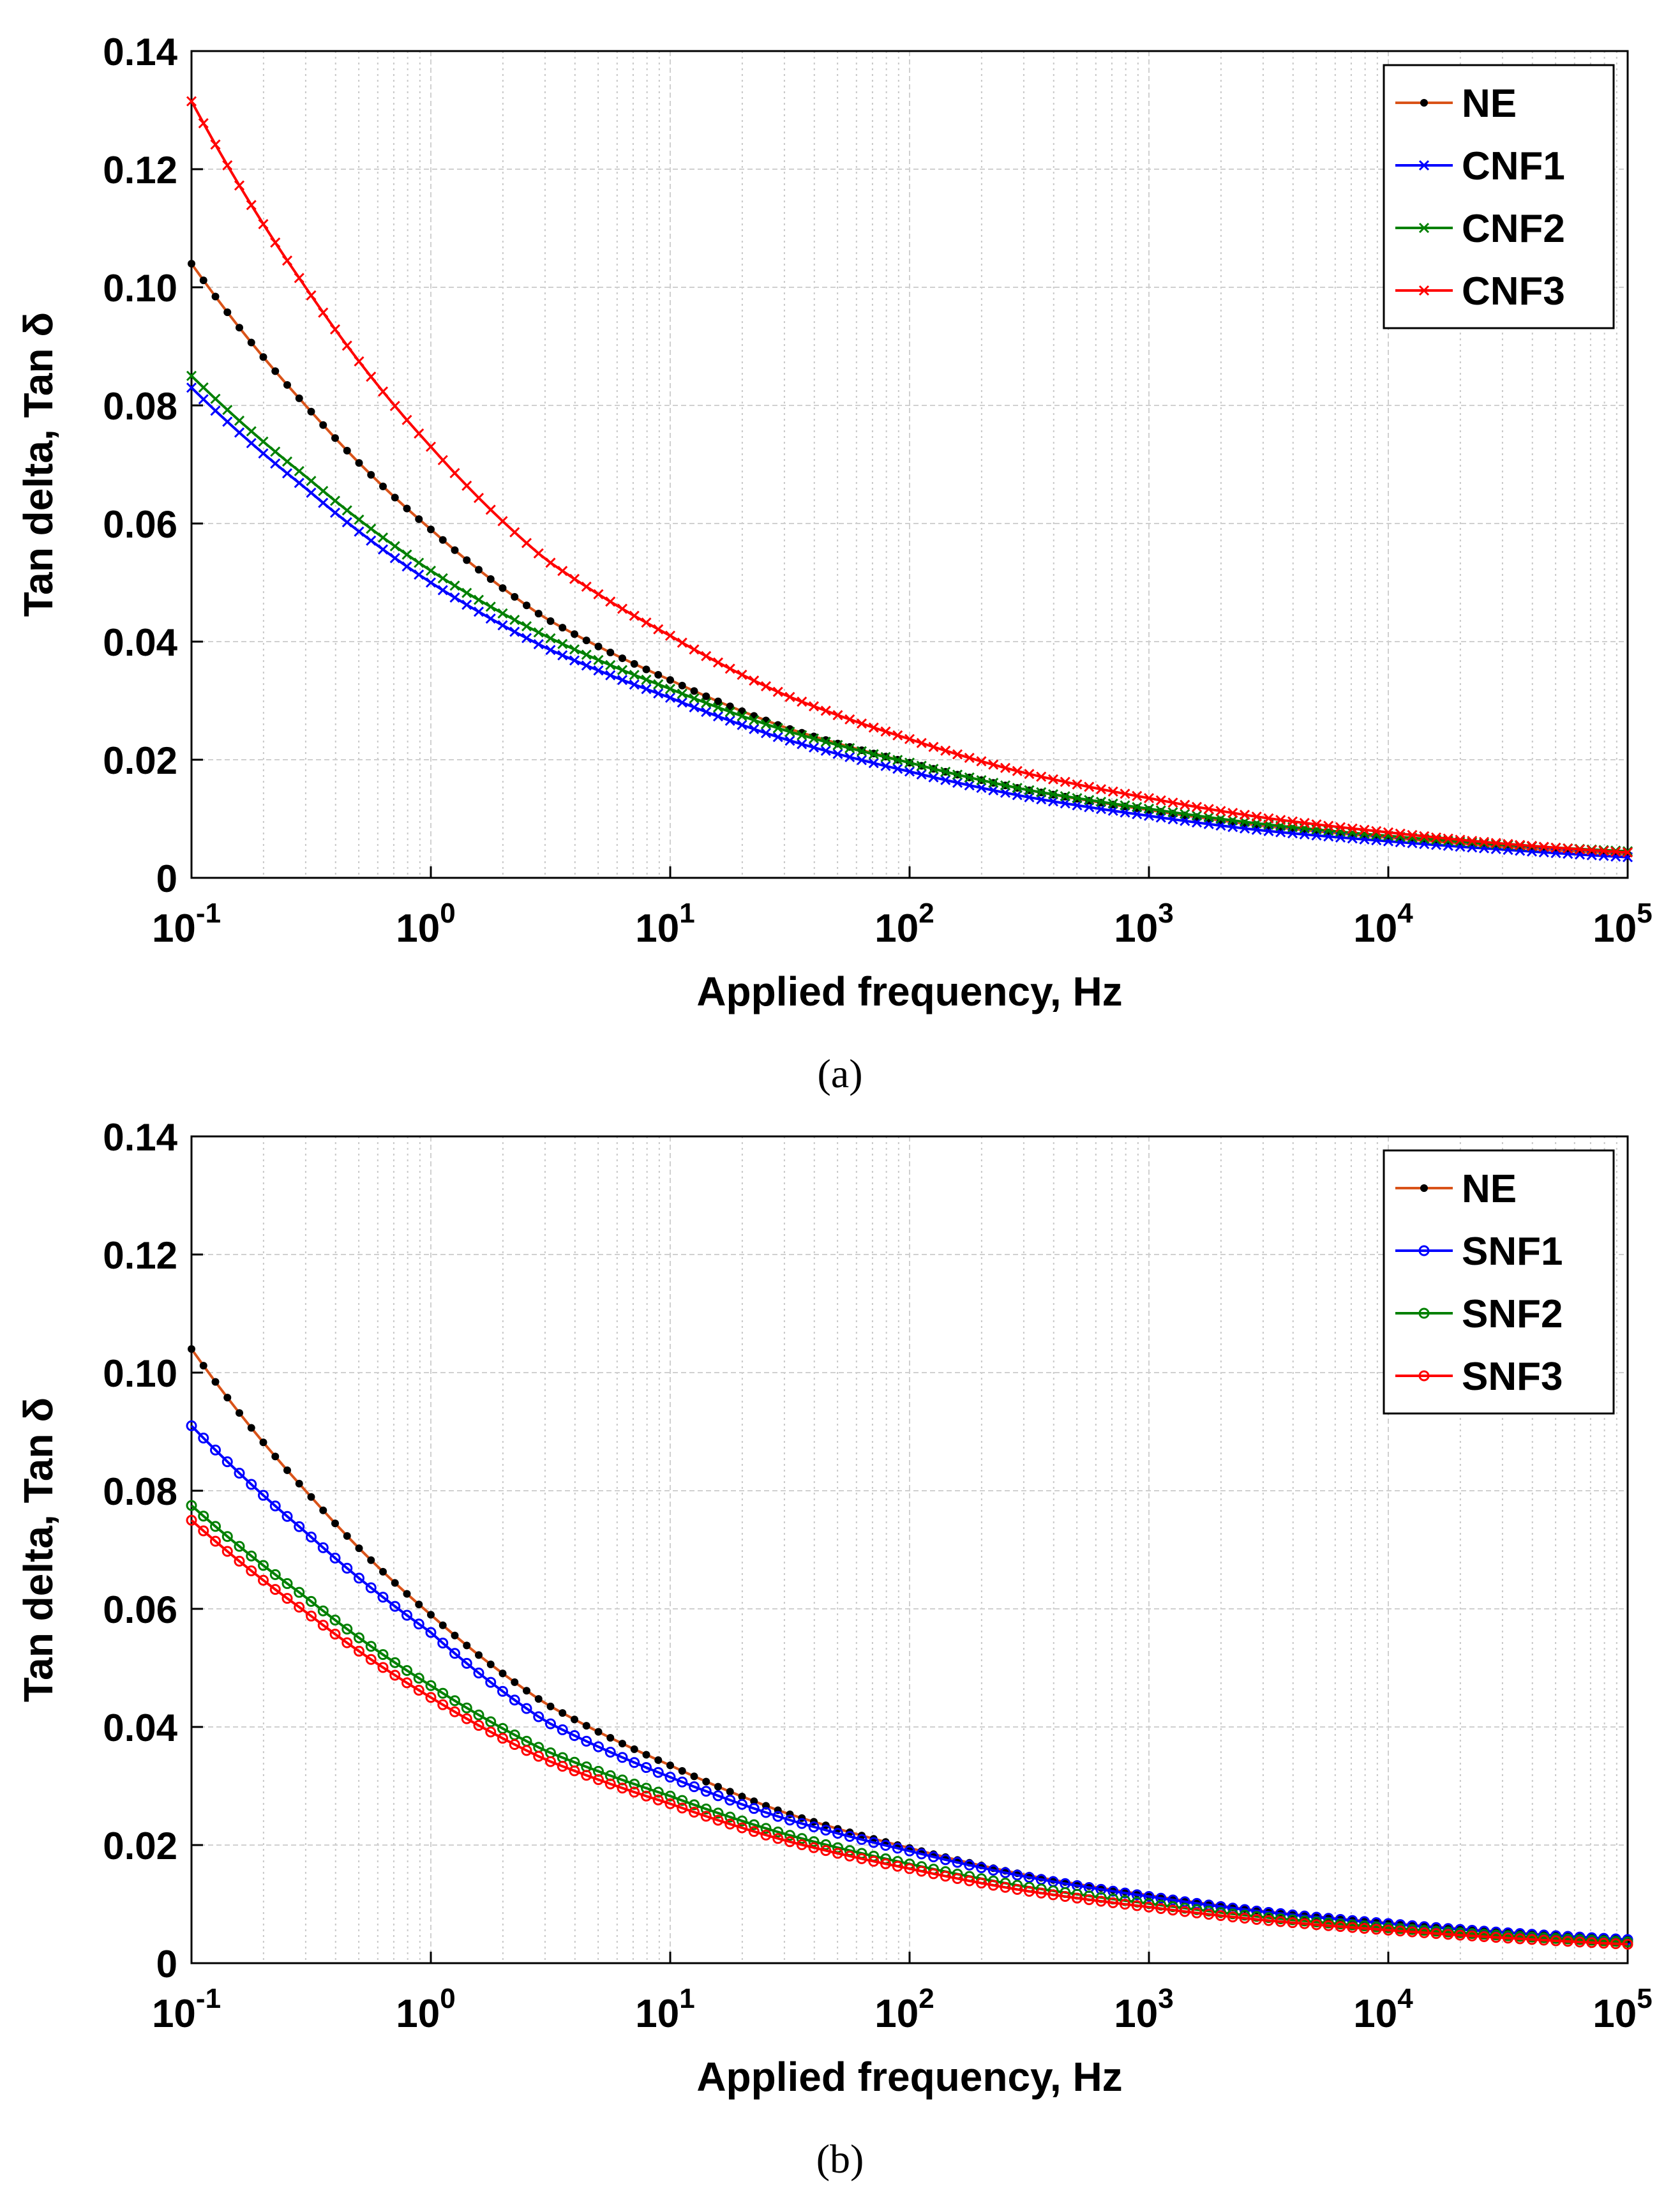  Describe the element at coordinates (186, 2009) in the screenshot. I see `x-tick-label: 10⁻¹` at that location.